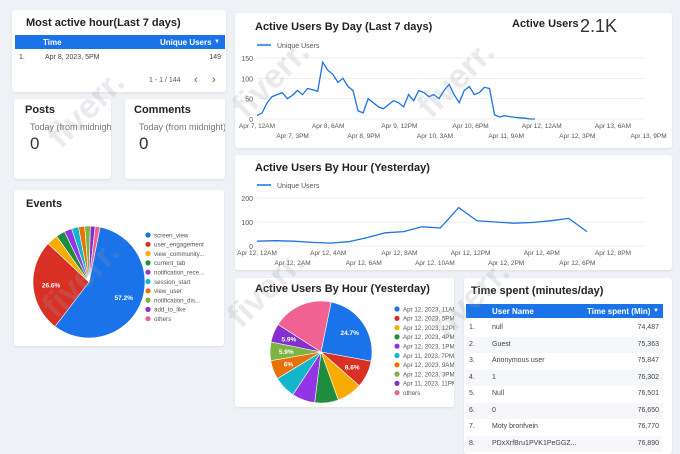  I want to click on row-time-spent: 76,501, so click(648, 393).